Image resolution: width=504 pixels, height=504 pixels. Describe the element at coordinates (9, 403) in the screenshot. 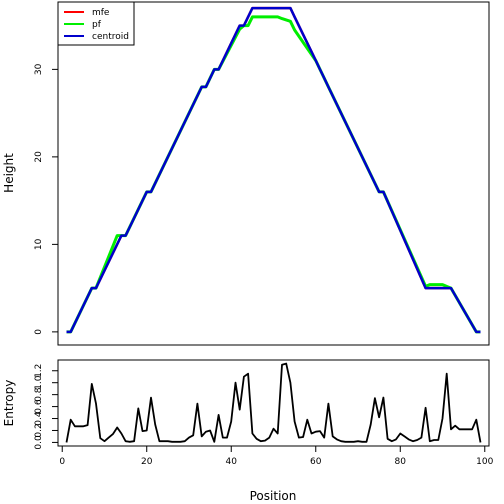

I see `entropy-axis-label: Entropy` at that location.